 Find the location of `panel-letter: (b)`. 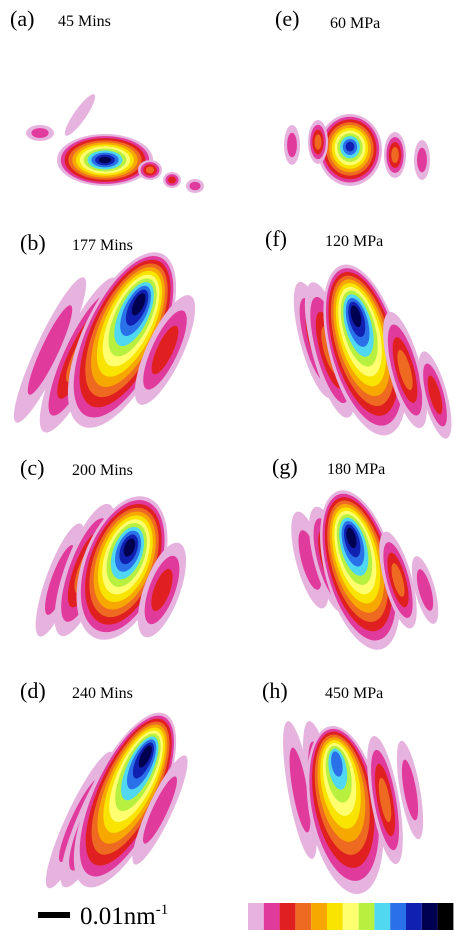

panel-letter: (b) is located at coordinates (33, 242).